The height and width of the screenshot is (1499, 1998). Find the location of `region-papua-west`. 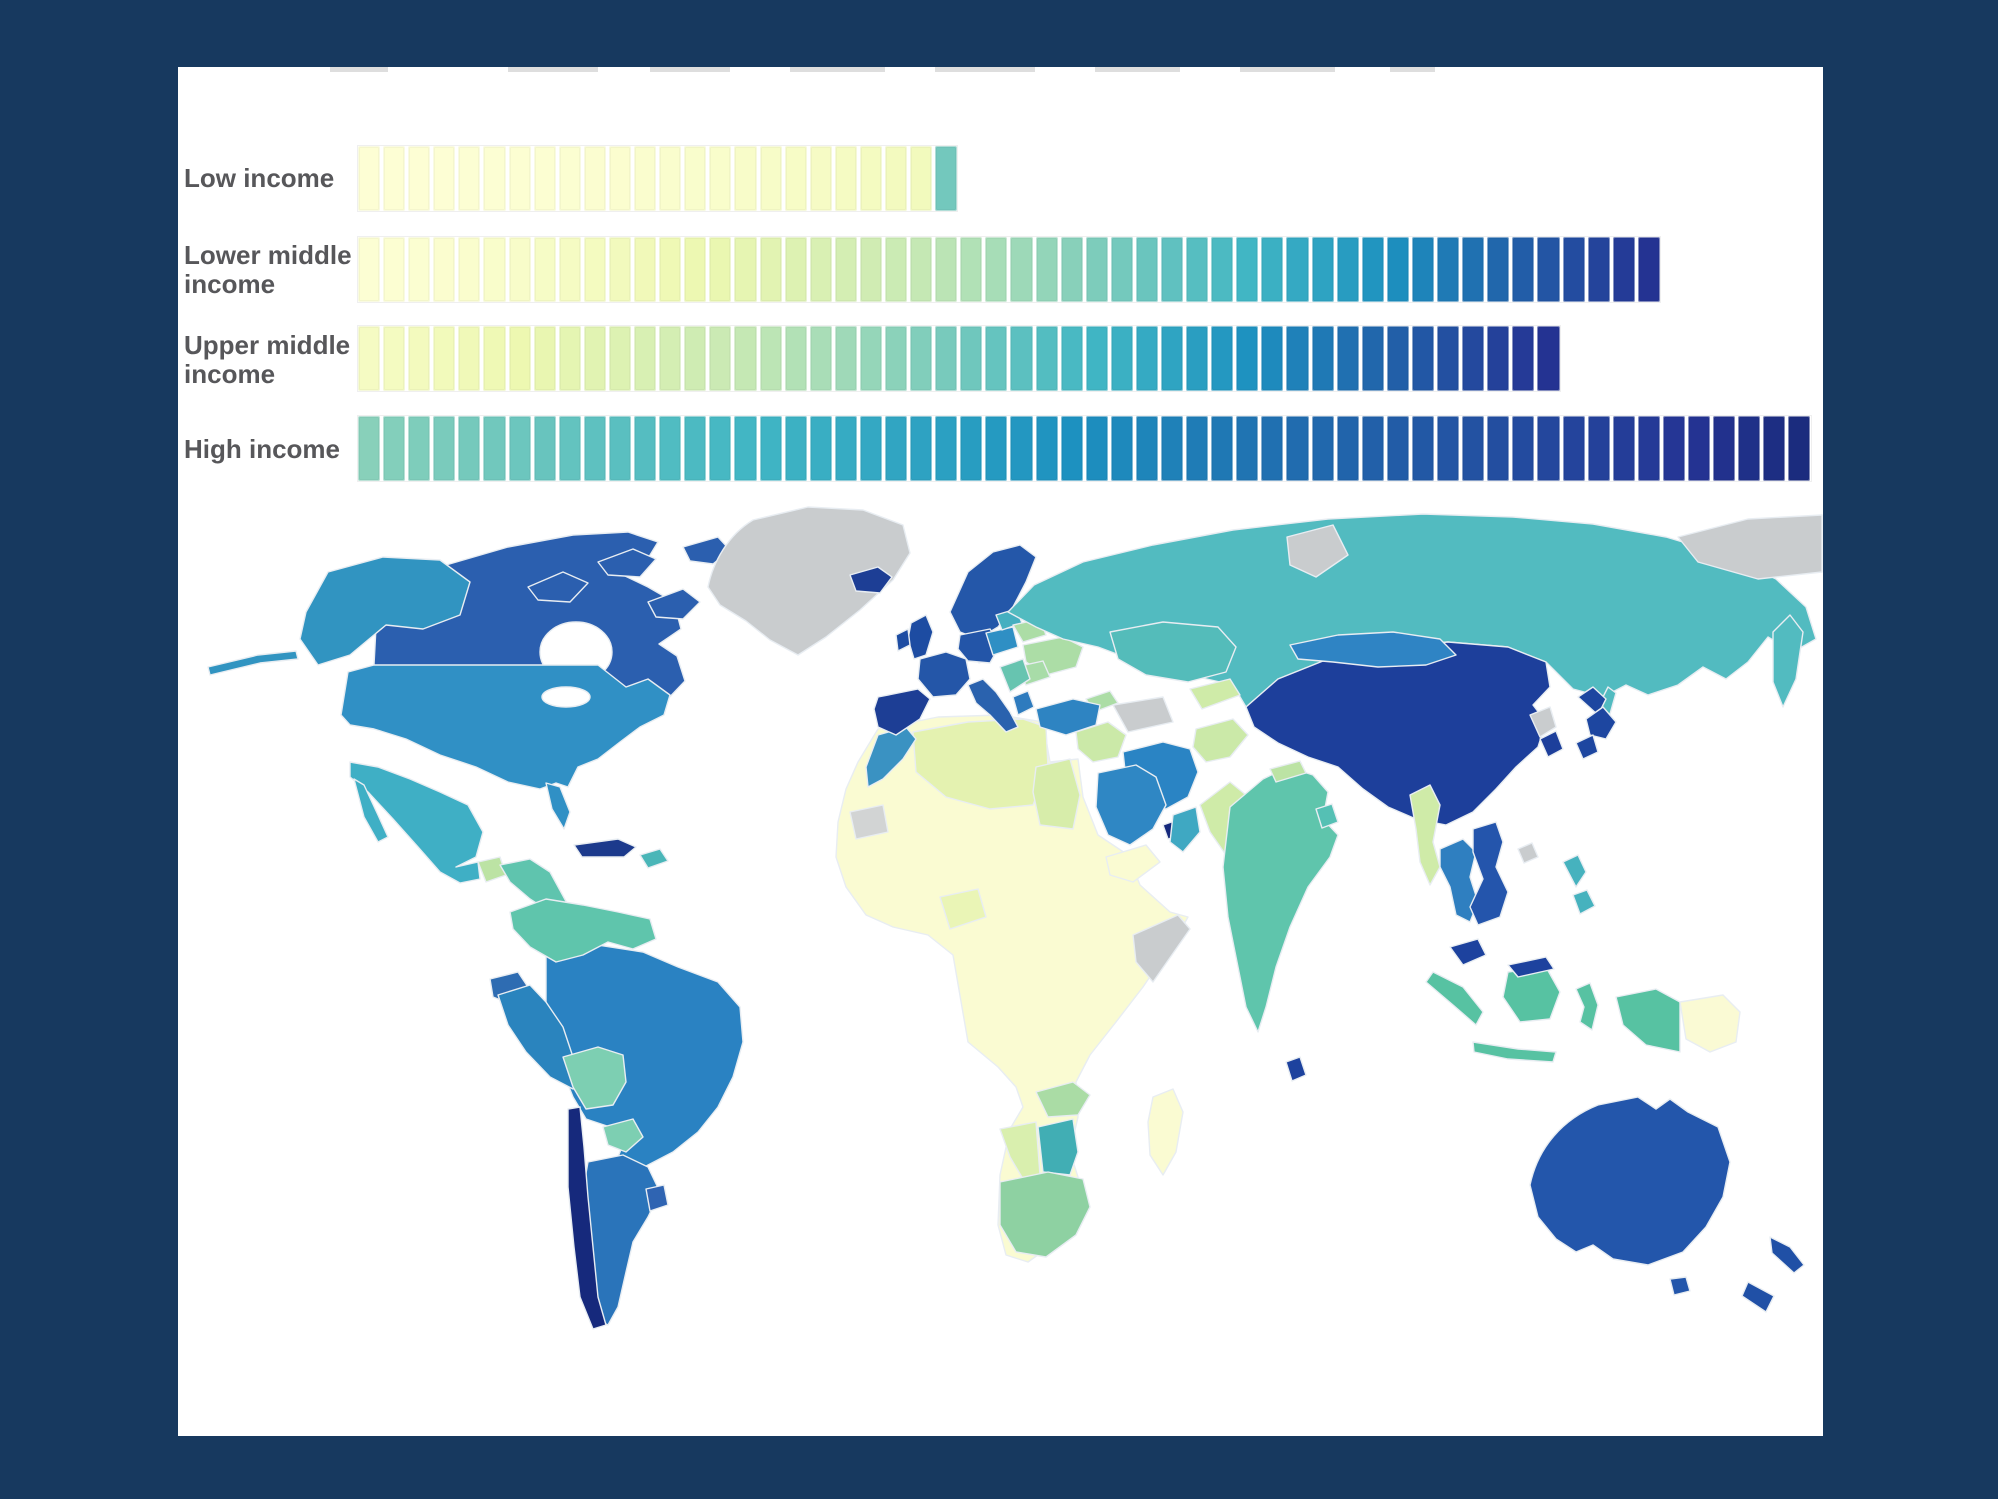

region-papua-west is located at coordinates (1648, 1020).